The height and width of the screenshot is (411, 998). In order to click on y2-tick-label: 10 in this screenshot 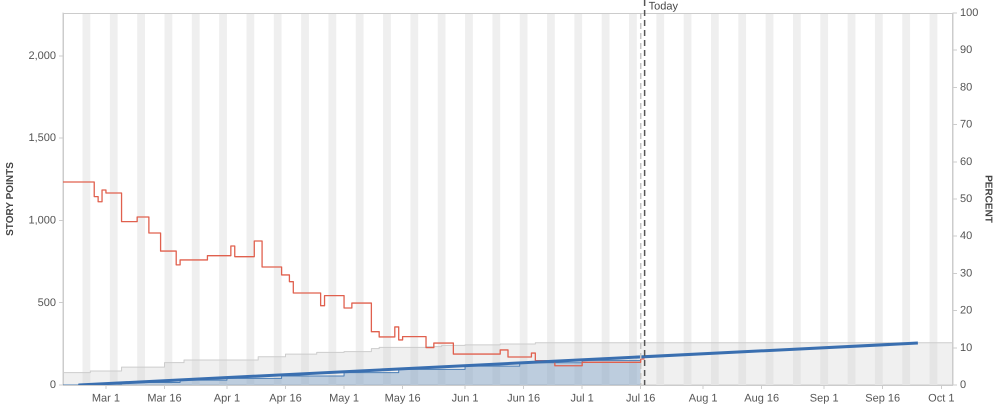, I will do `click(966, 348)`.